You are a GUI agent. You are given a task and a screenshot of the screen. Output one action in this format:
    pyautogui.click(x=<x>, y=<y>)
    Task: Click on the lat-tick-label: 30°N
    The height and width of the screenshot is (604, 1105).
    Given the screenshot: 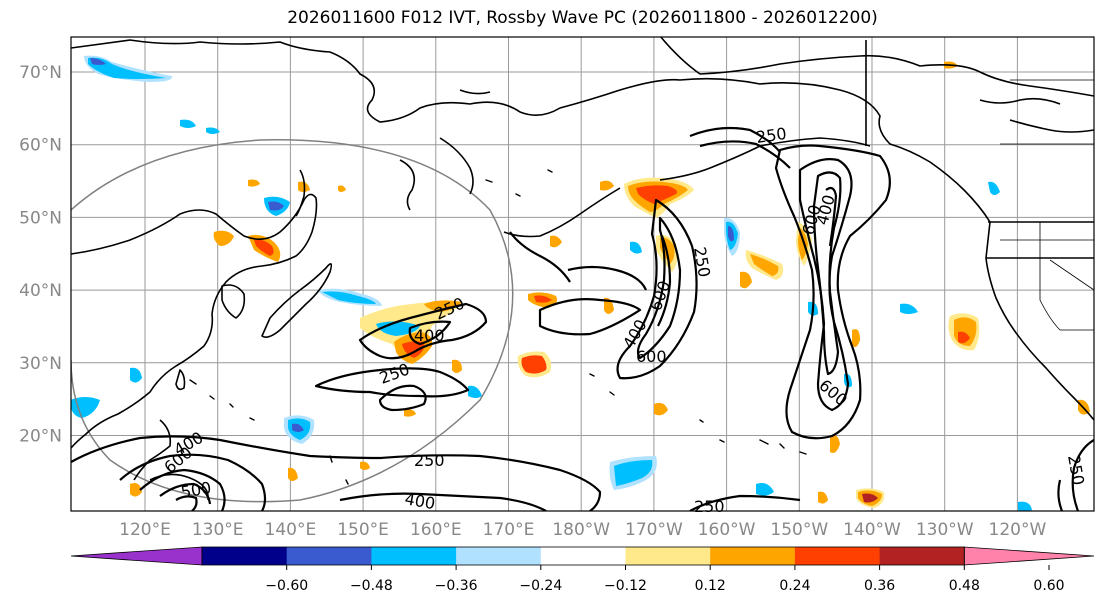 What is the action you would take?
    pyautogui.click(x=40, y=364)
    